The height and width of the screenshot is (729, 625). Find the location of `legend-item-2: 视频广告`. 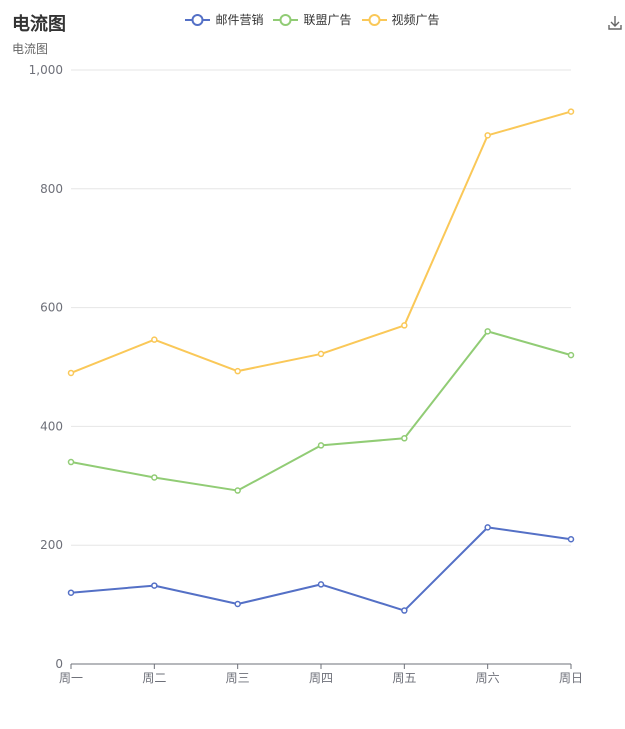

legend-item-2: 视频广告 is located at coordinates (400, 19).